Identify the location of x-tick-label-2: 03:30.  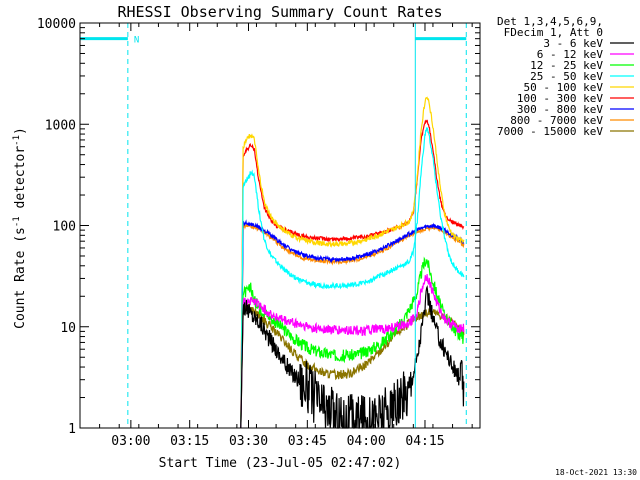
(248, 441).